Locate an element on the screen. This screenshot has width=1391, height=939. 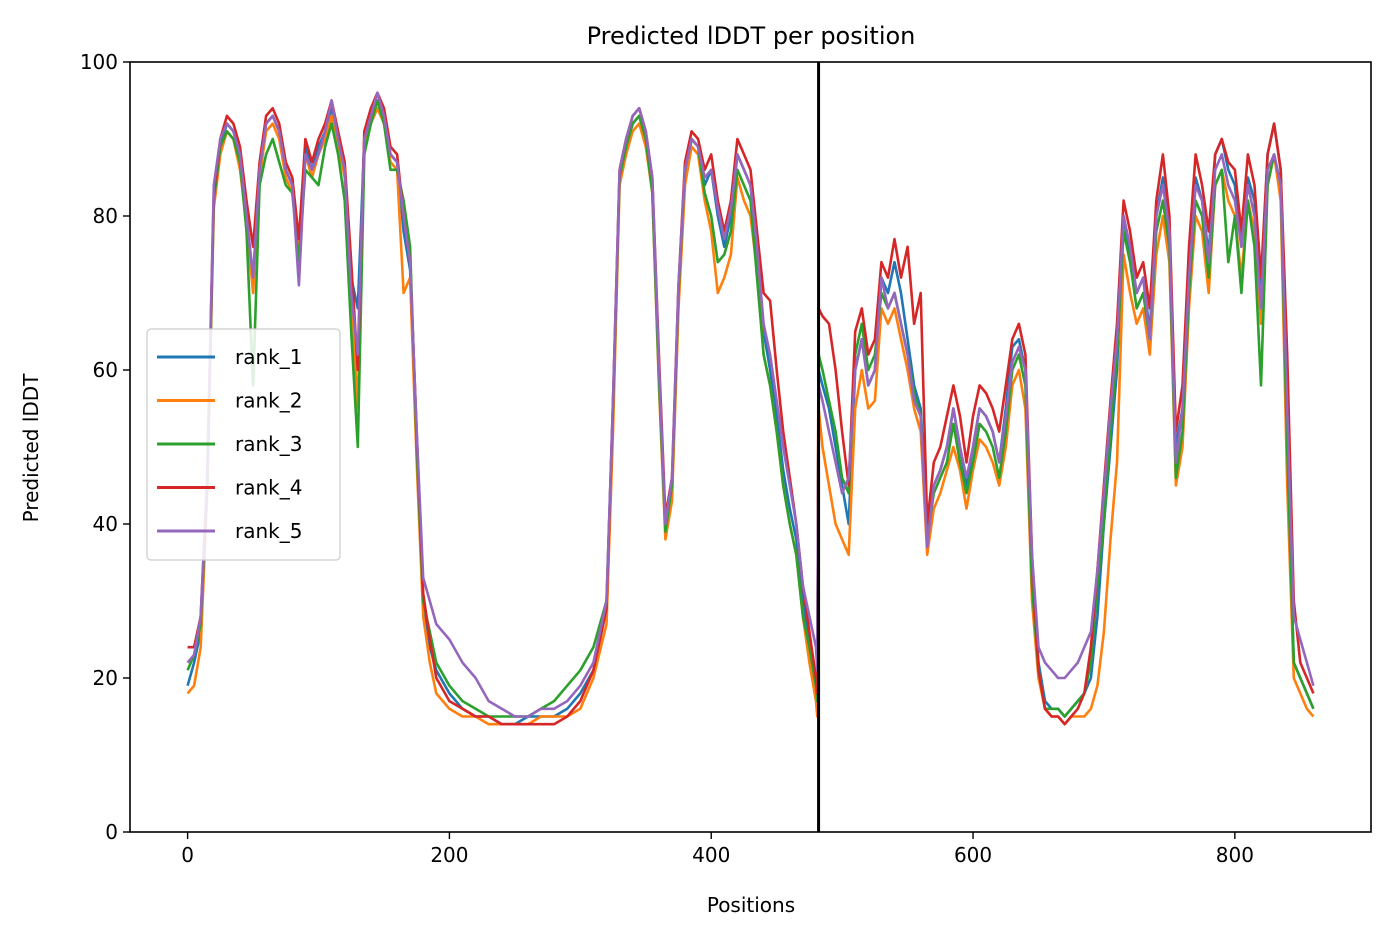
x-tick-label: 200 is located at coordinates (449, 855).